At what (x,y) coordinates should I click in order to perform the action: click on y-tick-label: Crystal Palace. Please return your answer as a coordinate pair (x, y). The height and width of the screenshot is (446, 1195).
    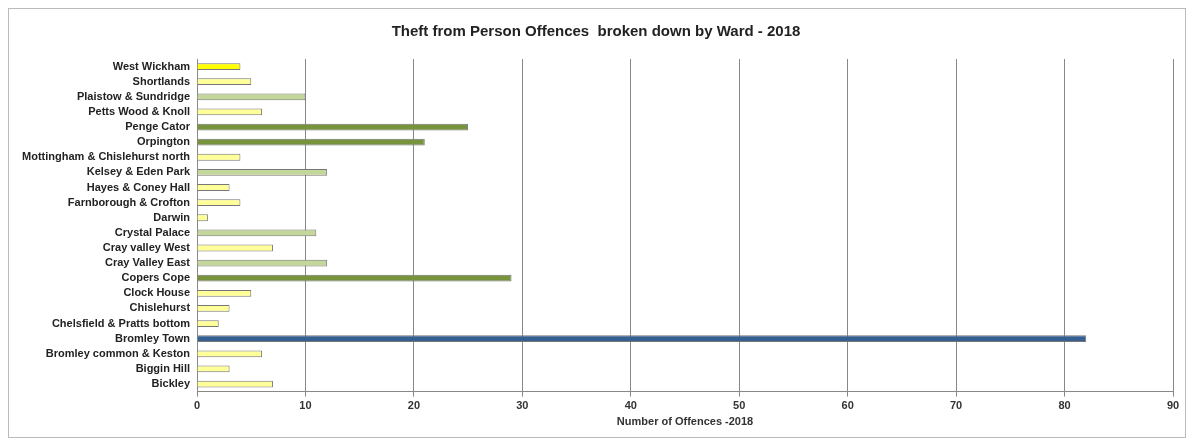
    Looking at the image, I should click on (152, 231).